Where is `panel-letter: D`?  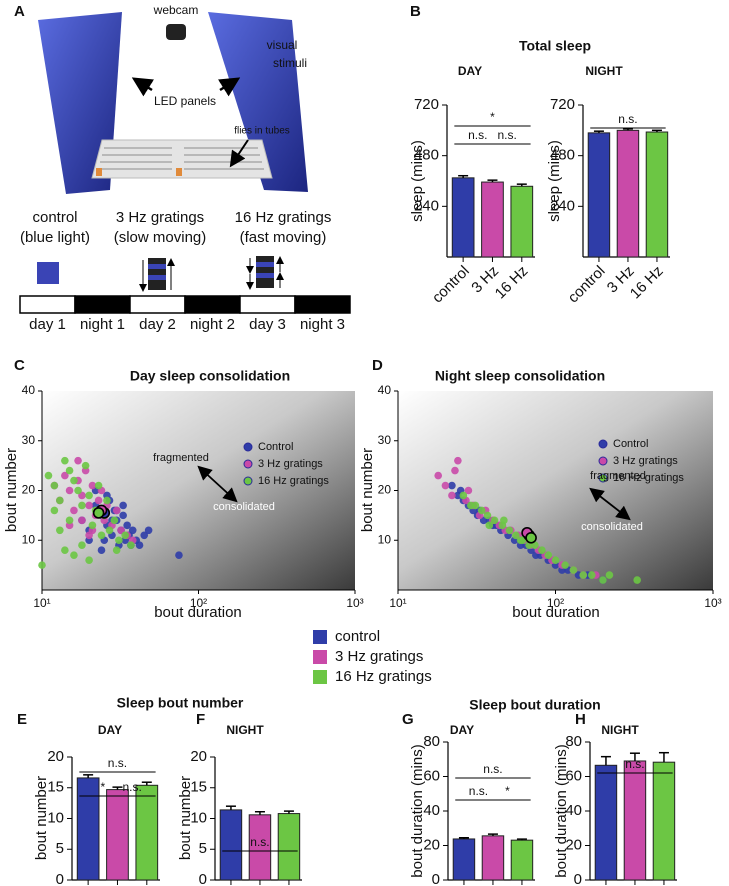 panel-letter: D is located at coordinates (377, 365).